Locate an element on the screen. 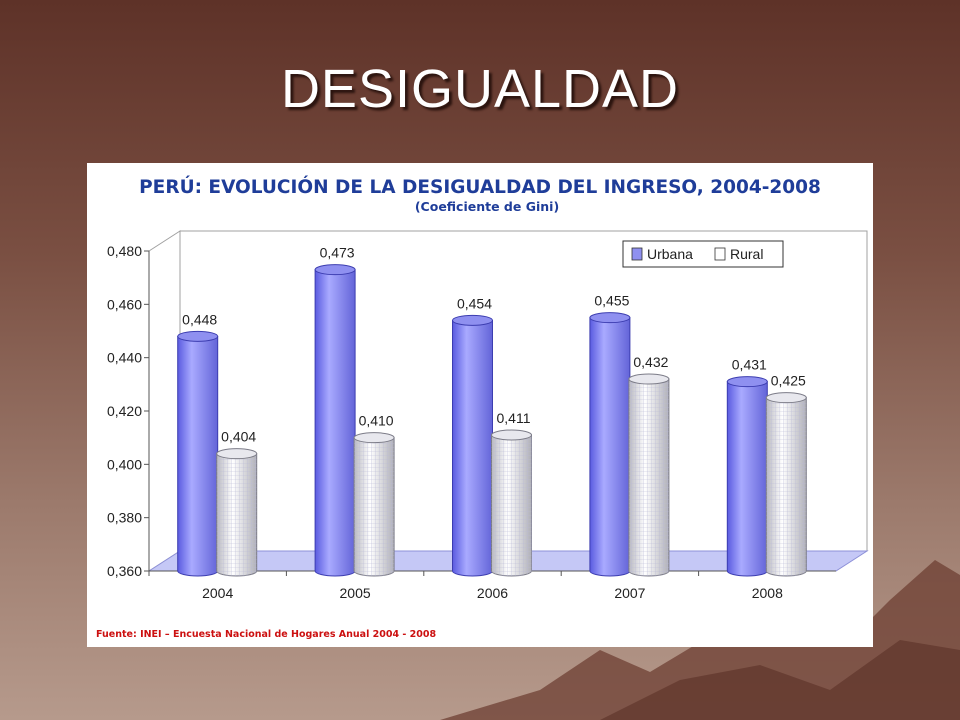 Image resolution: width=960 pixels, height=720 pixels. legend-box is located at coordinates (703, 254).